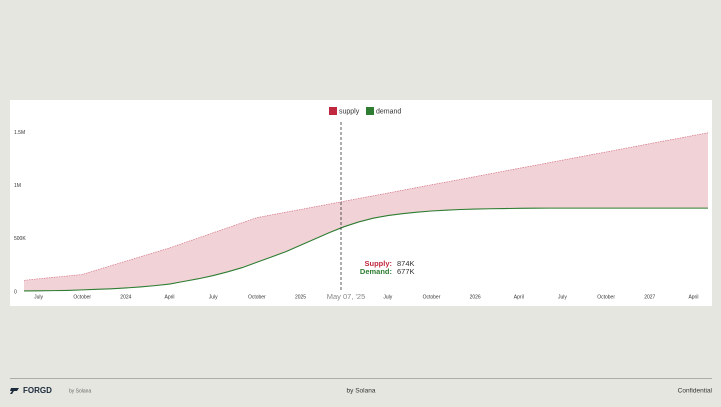  What do you see at coordinates (361, 391) in the screenshot?
I see `footer-center: by Solana` at bounding box center [361, 391].